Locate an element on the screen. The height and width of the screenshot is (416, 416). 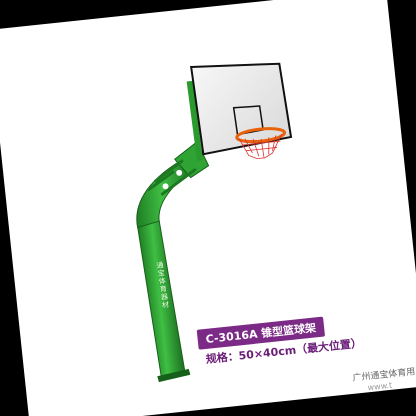
backboard-support is located at coordinates (194, 120).